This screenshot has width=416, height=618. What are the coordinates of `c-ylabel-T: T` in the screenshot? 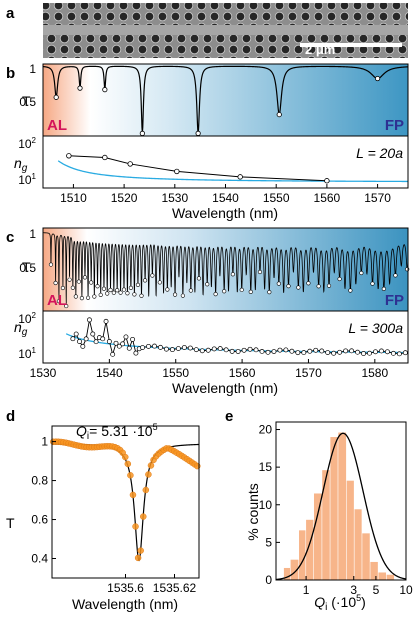 It's located at (26, 267).